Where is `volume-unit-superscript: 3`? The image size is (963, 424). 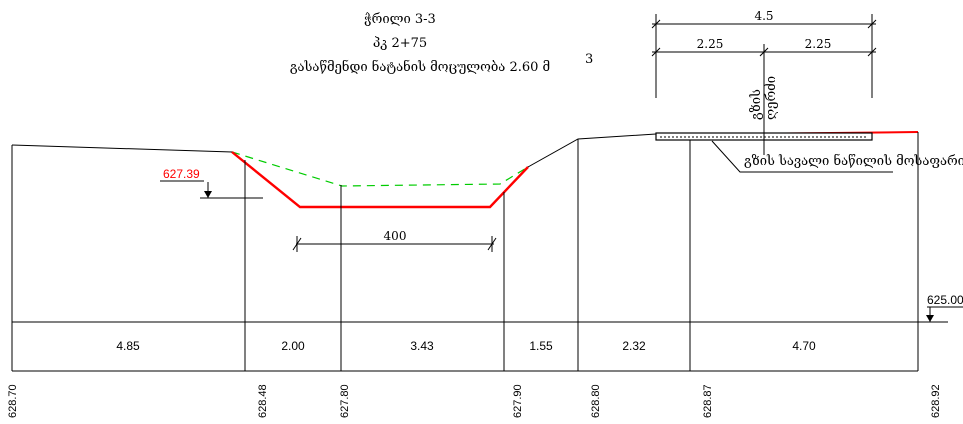 volume-unit-superscript: 3 is located at coordinates (589, 59).